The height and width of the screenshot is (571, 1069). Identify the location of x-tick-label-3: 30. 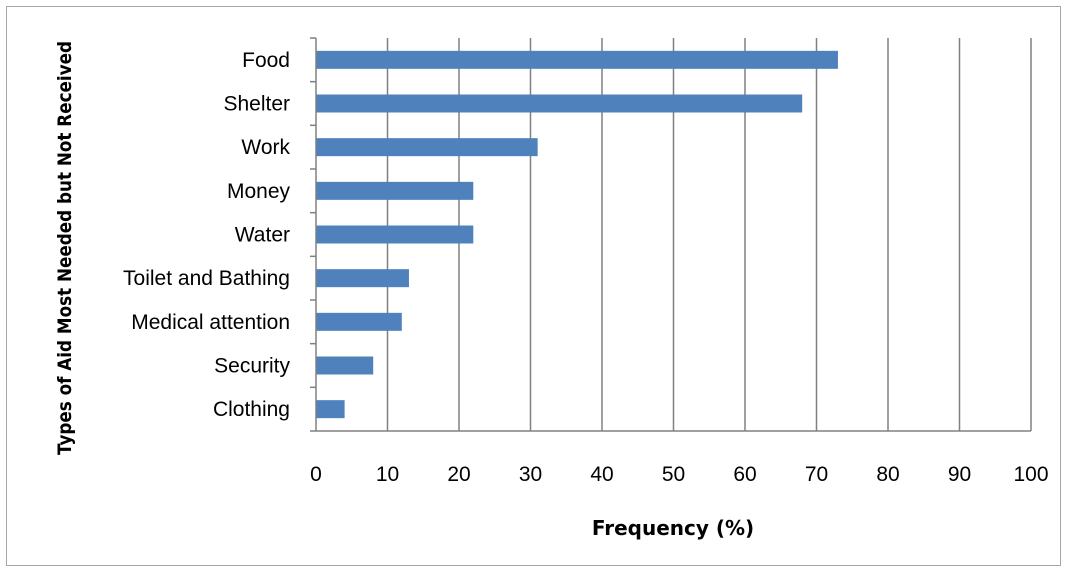
(530, 474).